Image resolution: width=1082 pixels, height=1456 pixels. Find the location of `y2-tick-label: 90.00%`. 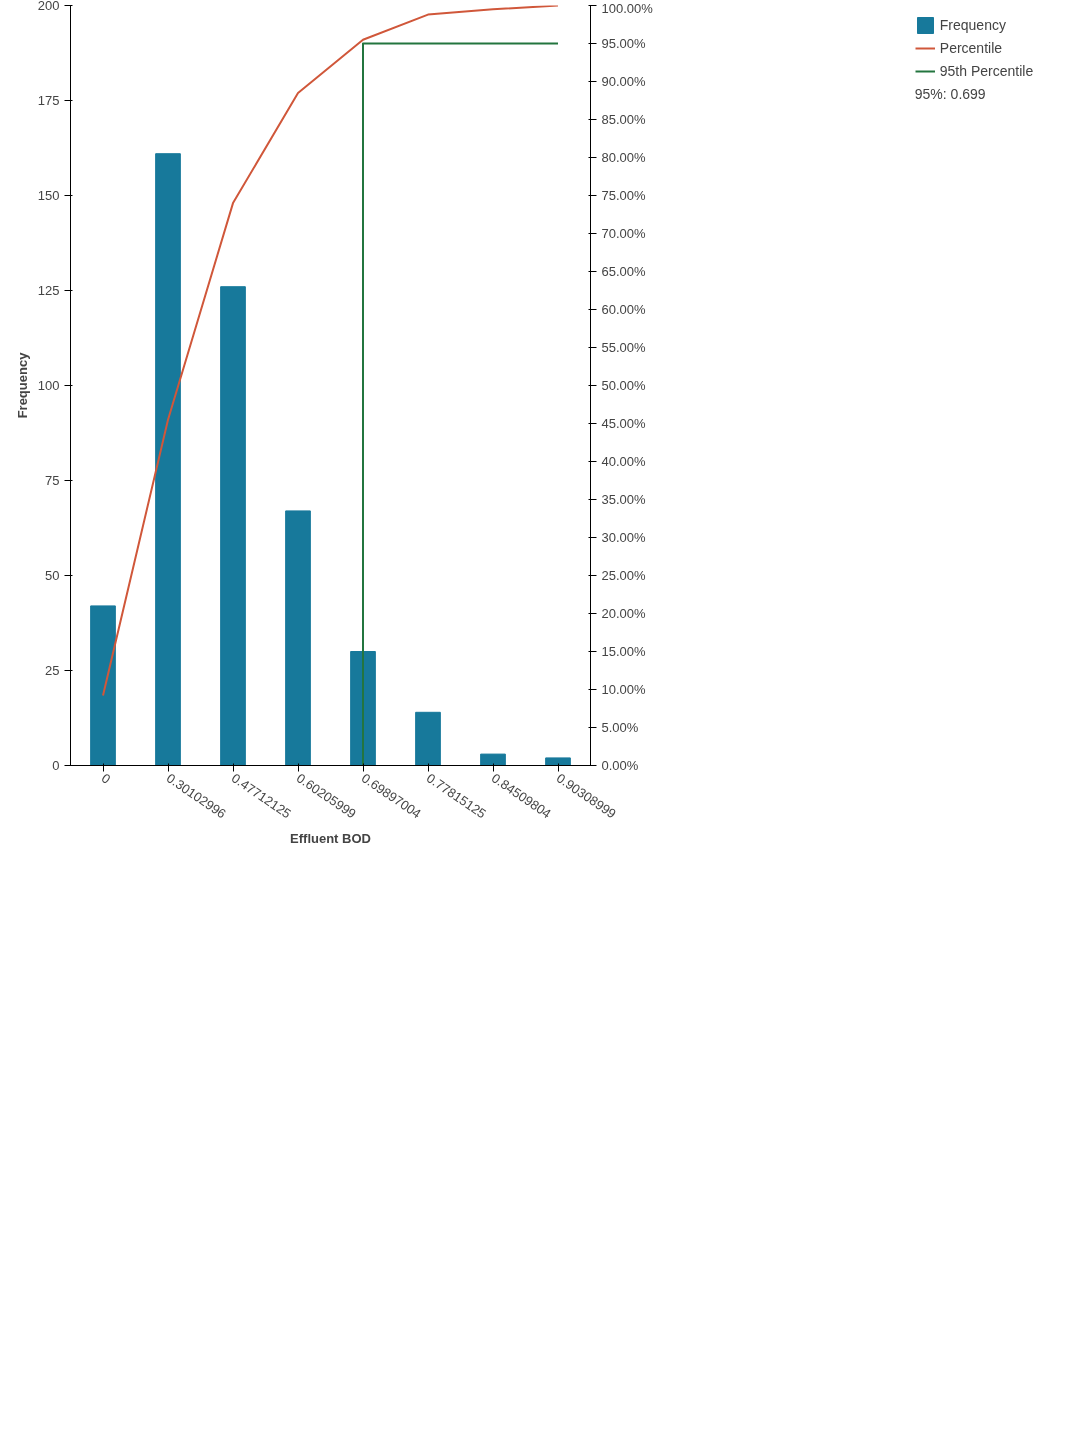

y2-tick-label: 90.00% is located at coordinates (624, 81).